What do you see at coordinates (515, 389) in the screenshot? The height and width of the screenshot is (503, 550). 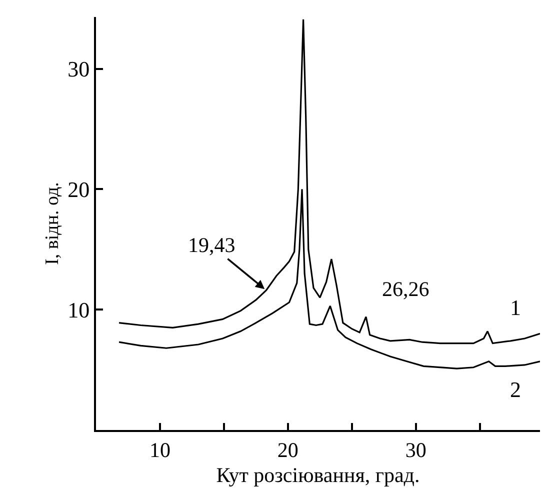 I see `series-label: 2` at bounding box center [515, 389].